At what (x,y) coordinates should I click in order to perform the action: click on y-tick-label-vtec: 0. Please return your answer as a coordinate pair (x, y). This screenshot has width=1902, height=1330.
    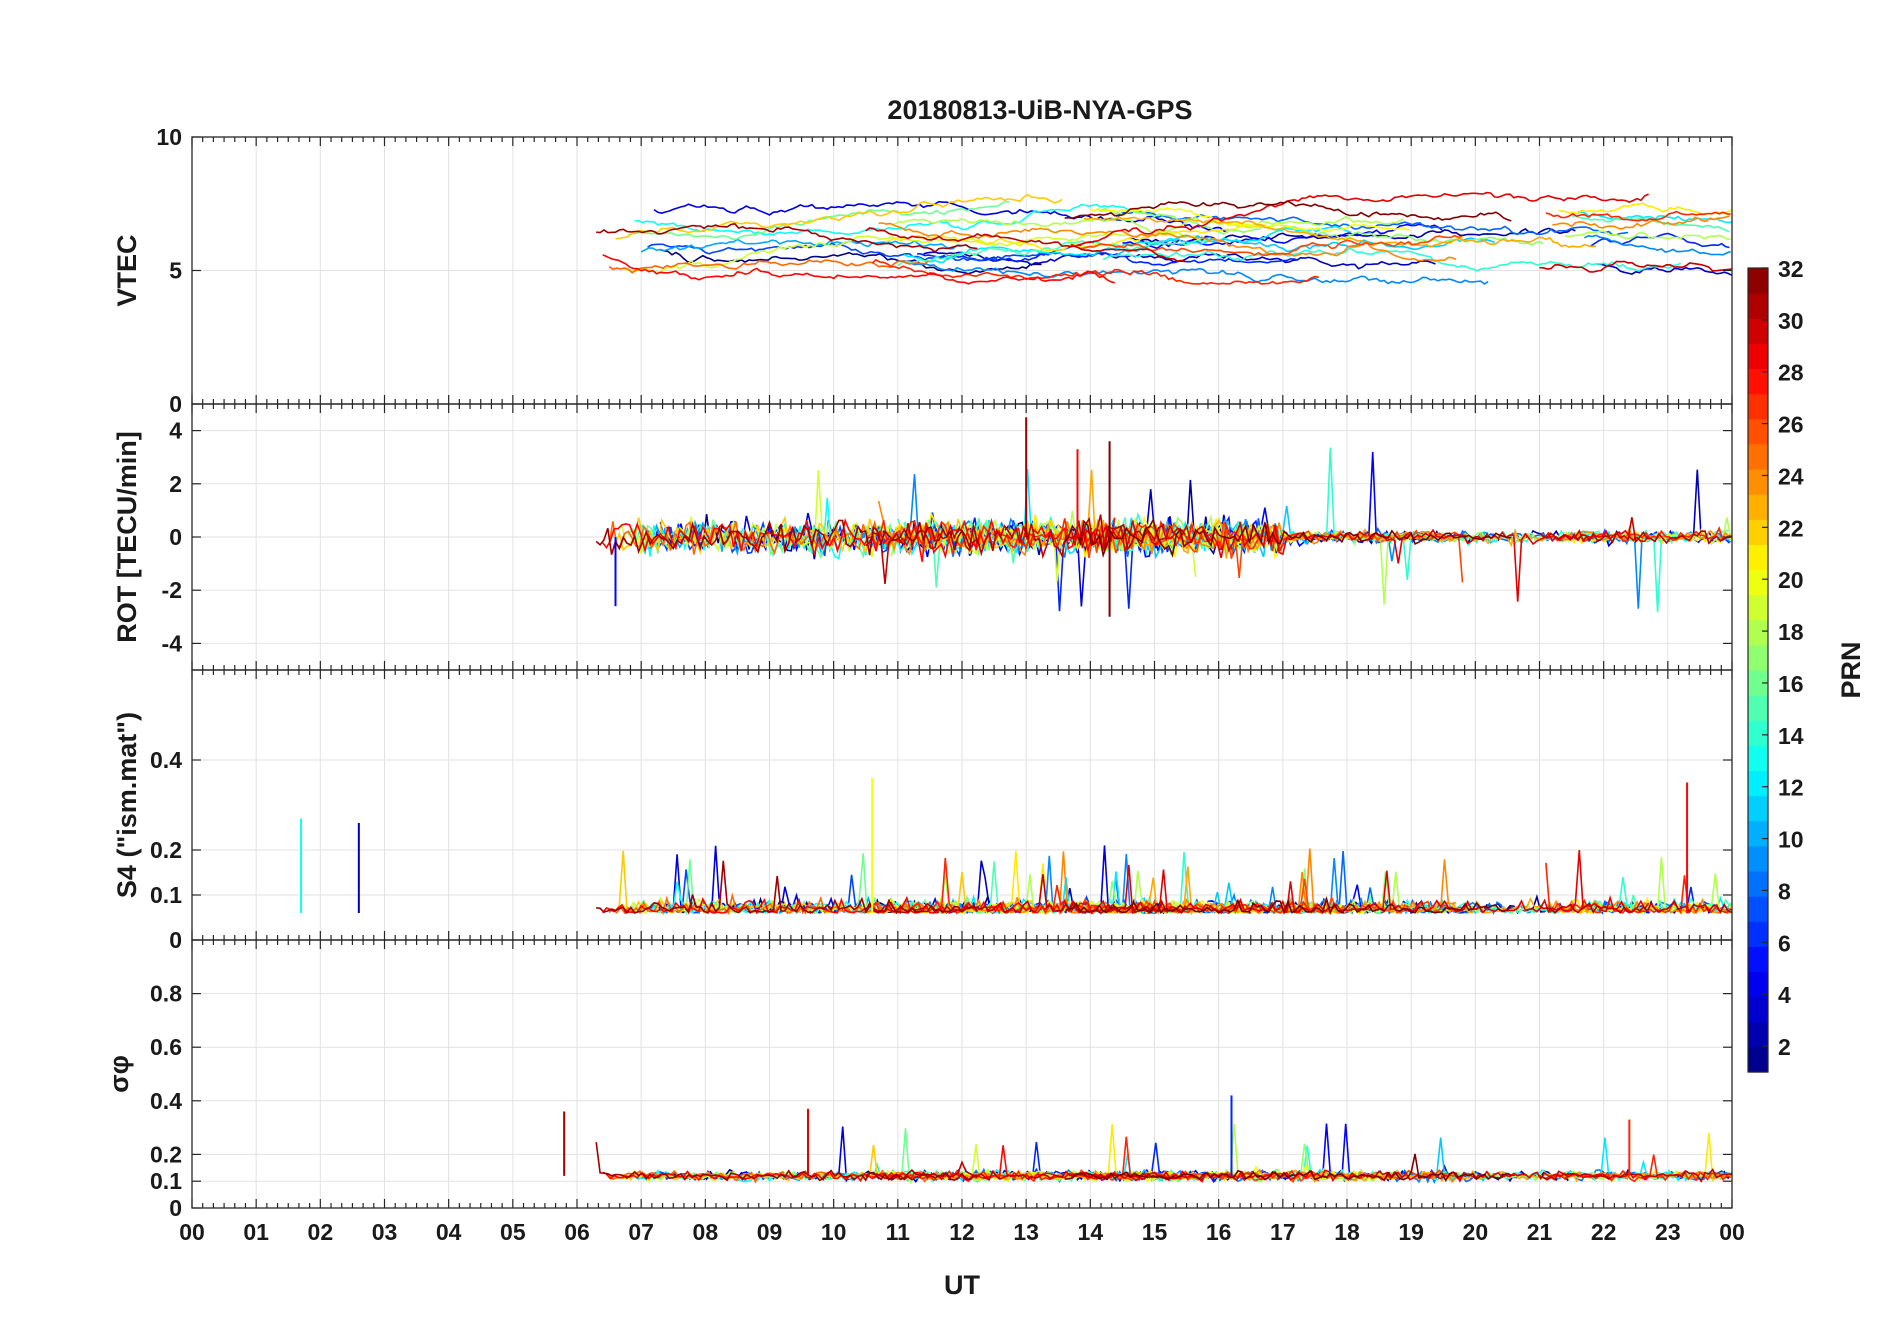
    Looking at the image, I should click on (175, 404).